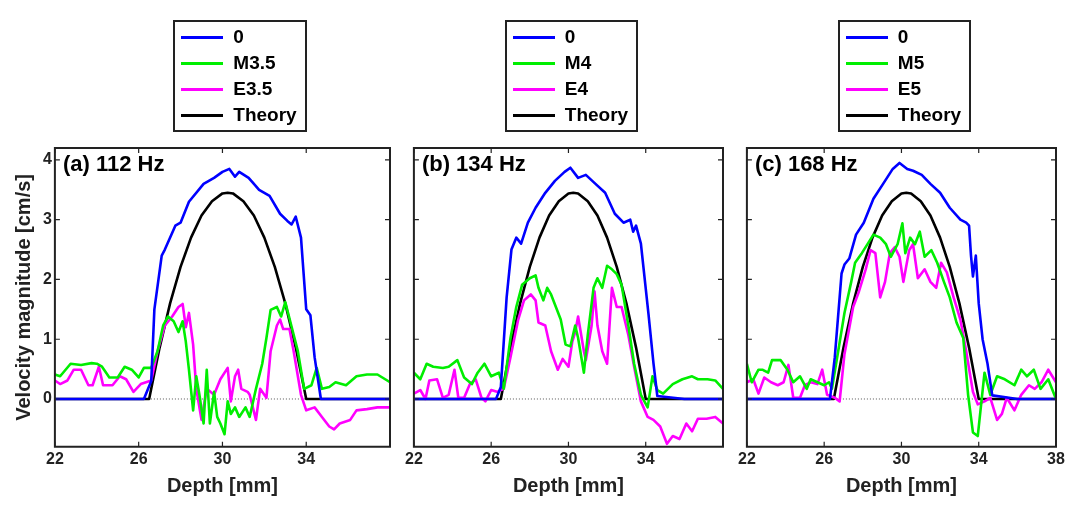  What do you see at coordinates (47, 338) in the screenshot?
I see `y-tick-label: 1` at bounding box center [47, 338].